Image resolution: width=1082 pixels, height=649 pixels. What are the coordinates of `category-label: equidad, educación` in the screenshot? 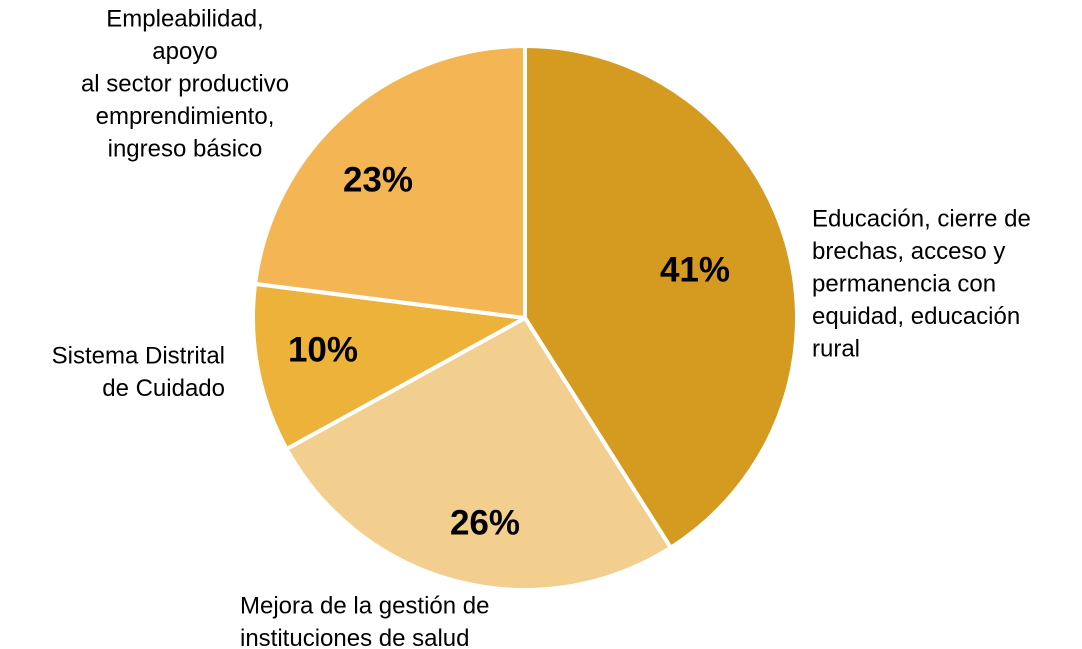 It's located at (916, 316).